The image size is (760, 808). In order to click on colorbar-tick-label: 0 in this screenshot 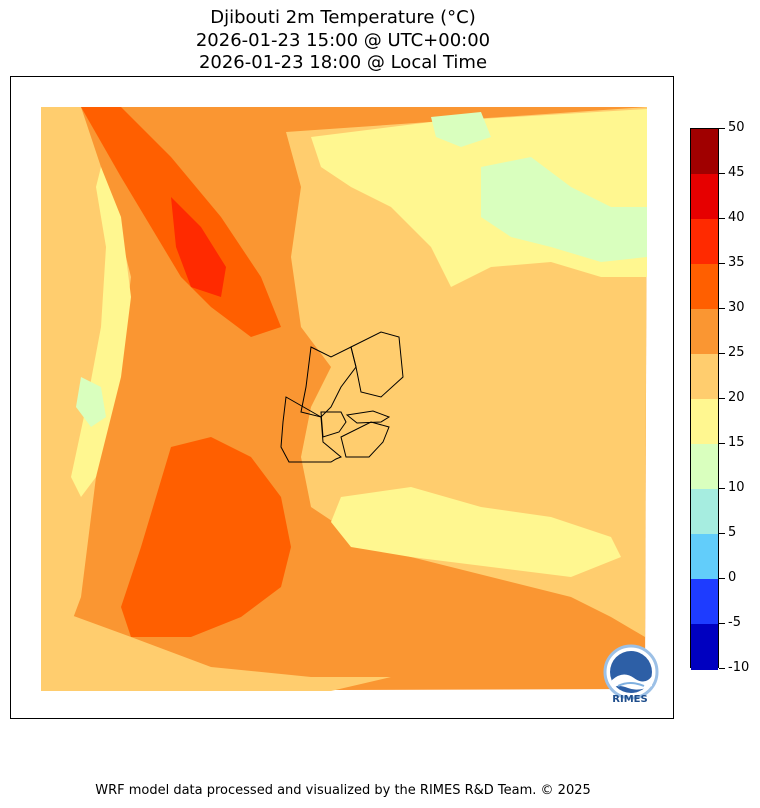, I will do `click(732, 577)`.